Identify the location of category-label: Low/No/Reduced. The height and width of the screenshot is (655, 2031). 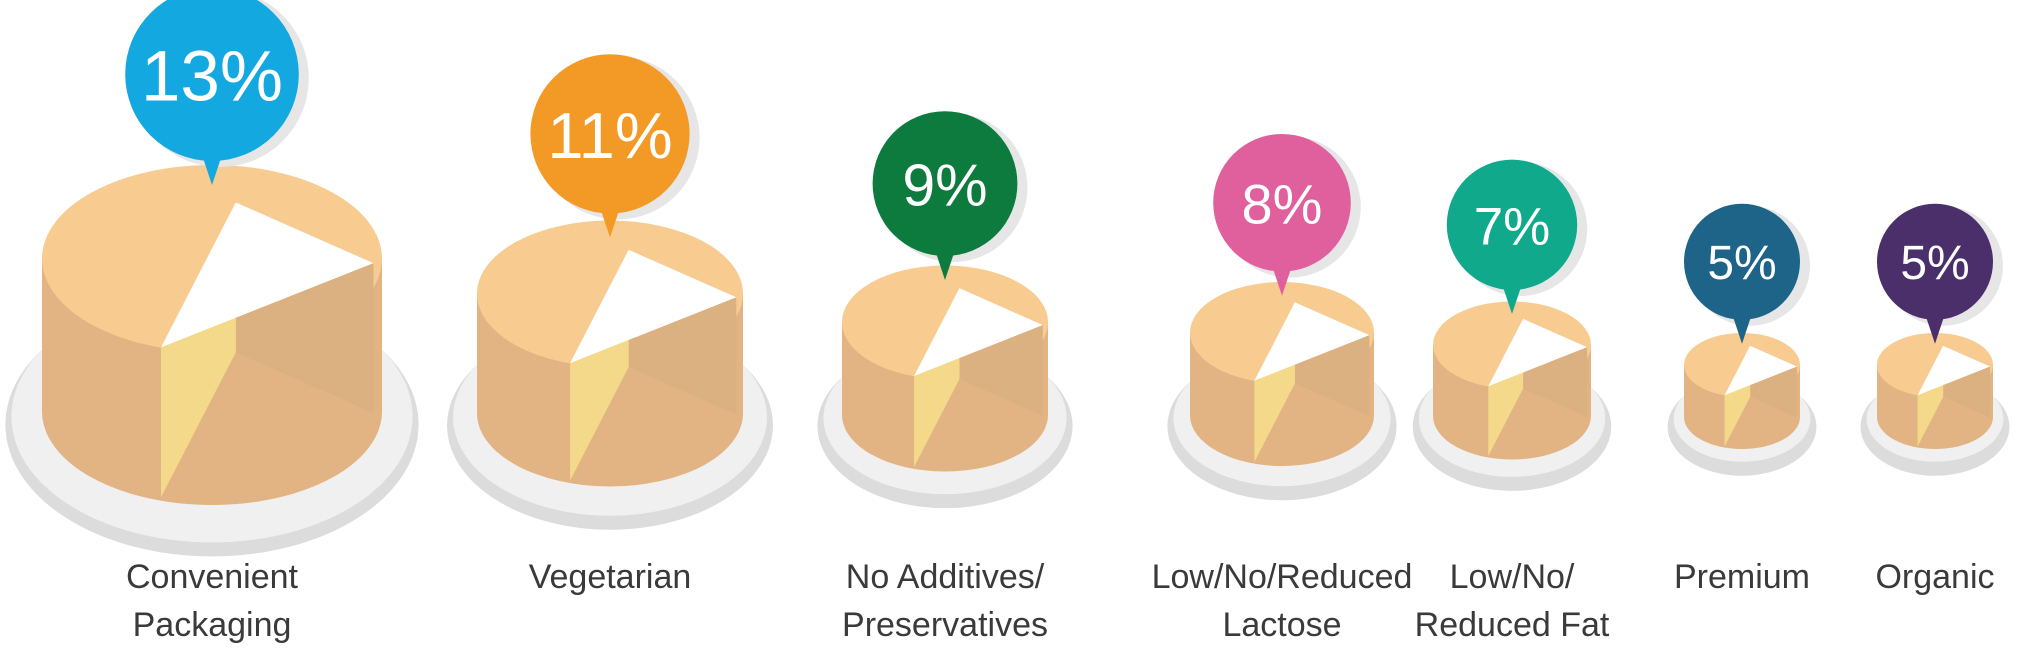
(1282, 577).